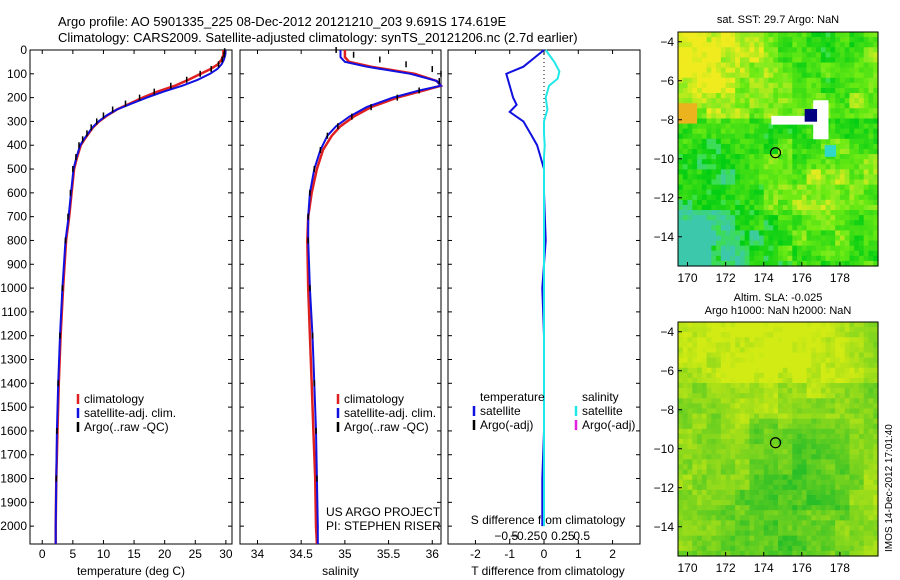 The height and width of the screenshot is (580, 900). Describe the element at coordinates (600, 397) in the screenshot. I see `diff-legend-salinity-header: salinity` at that location.